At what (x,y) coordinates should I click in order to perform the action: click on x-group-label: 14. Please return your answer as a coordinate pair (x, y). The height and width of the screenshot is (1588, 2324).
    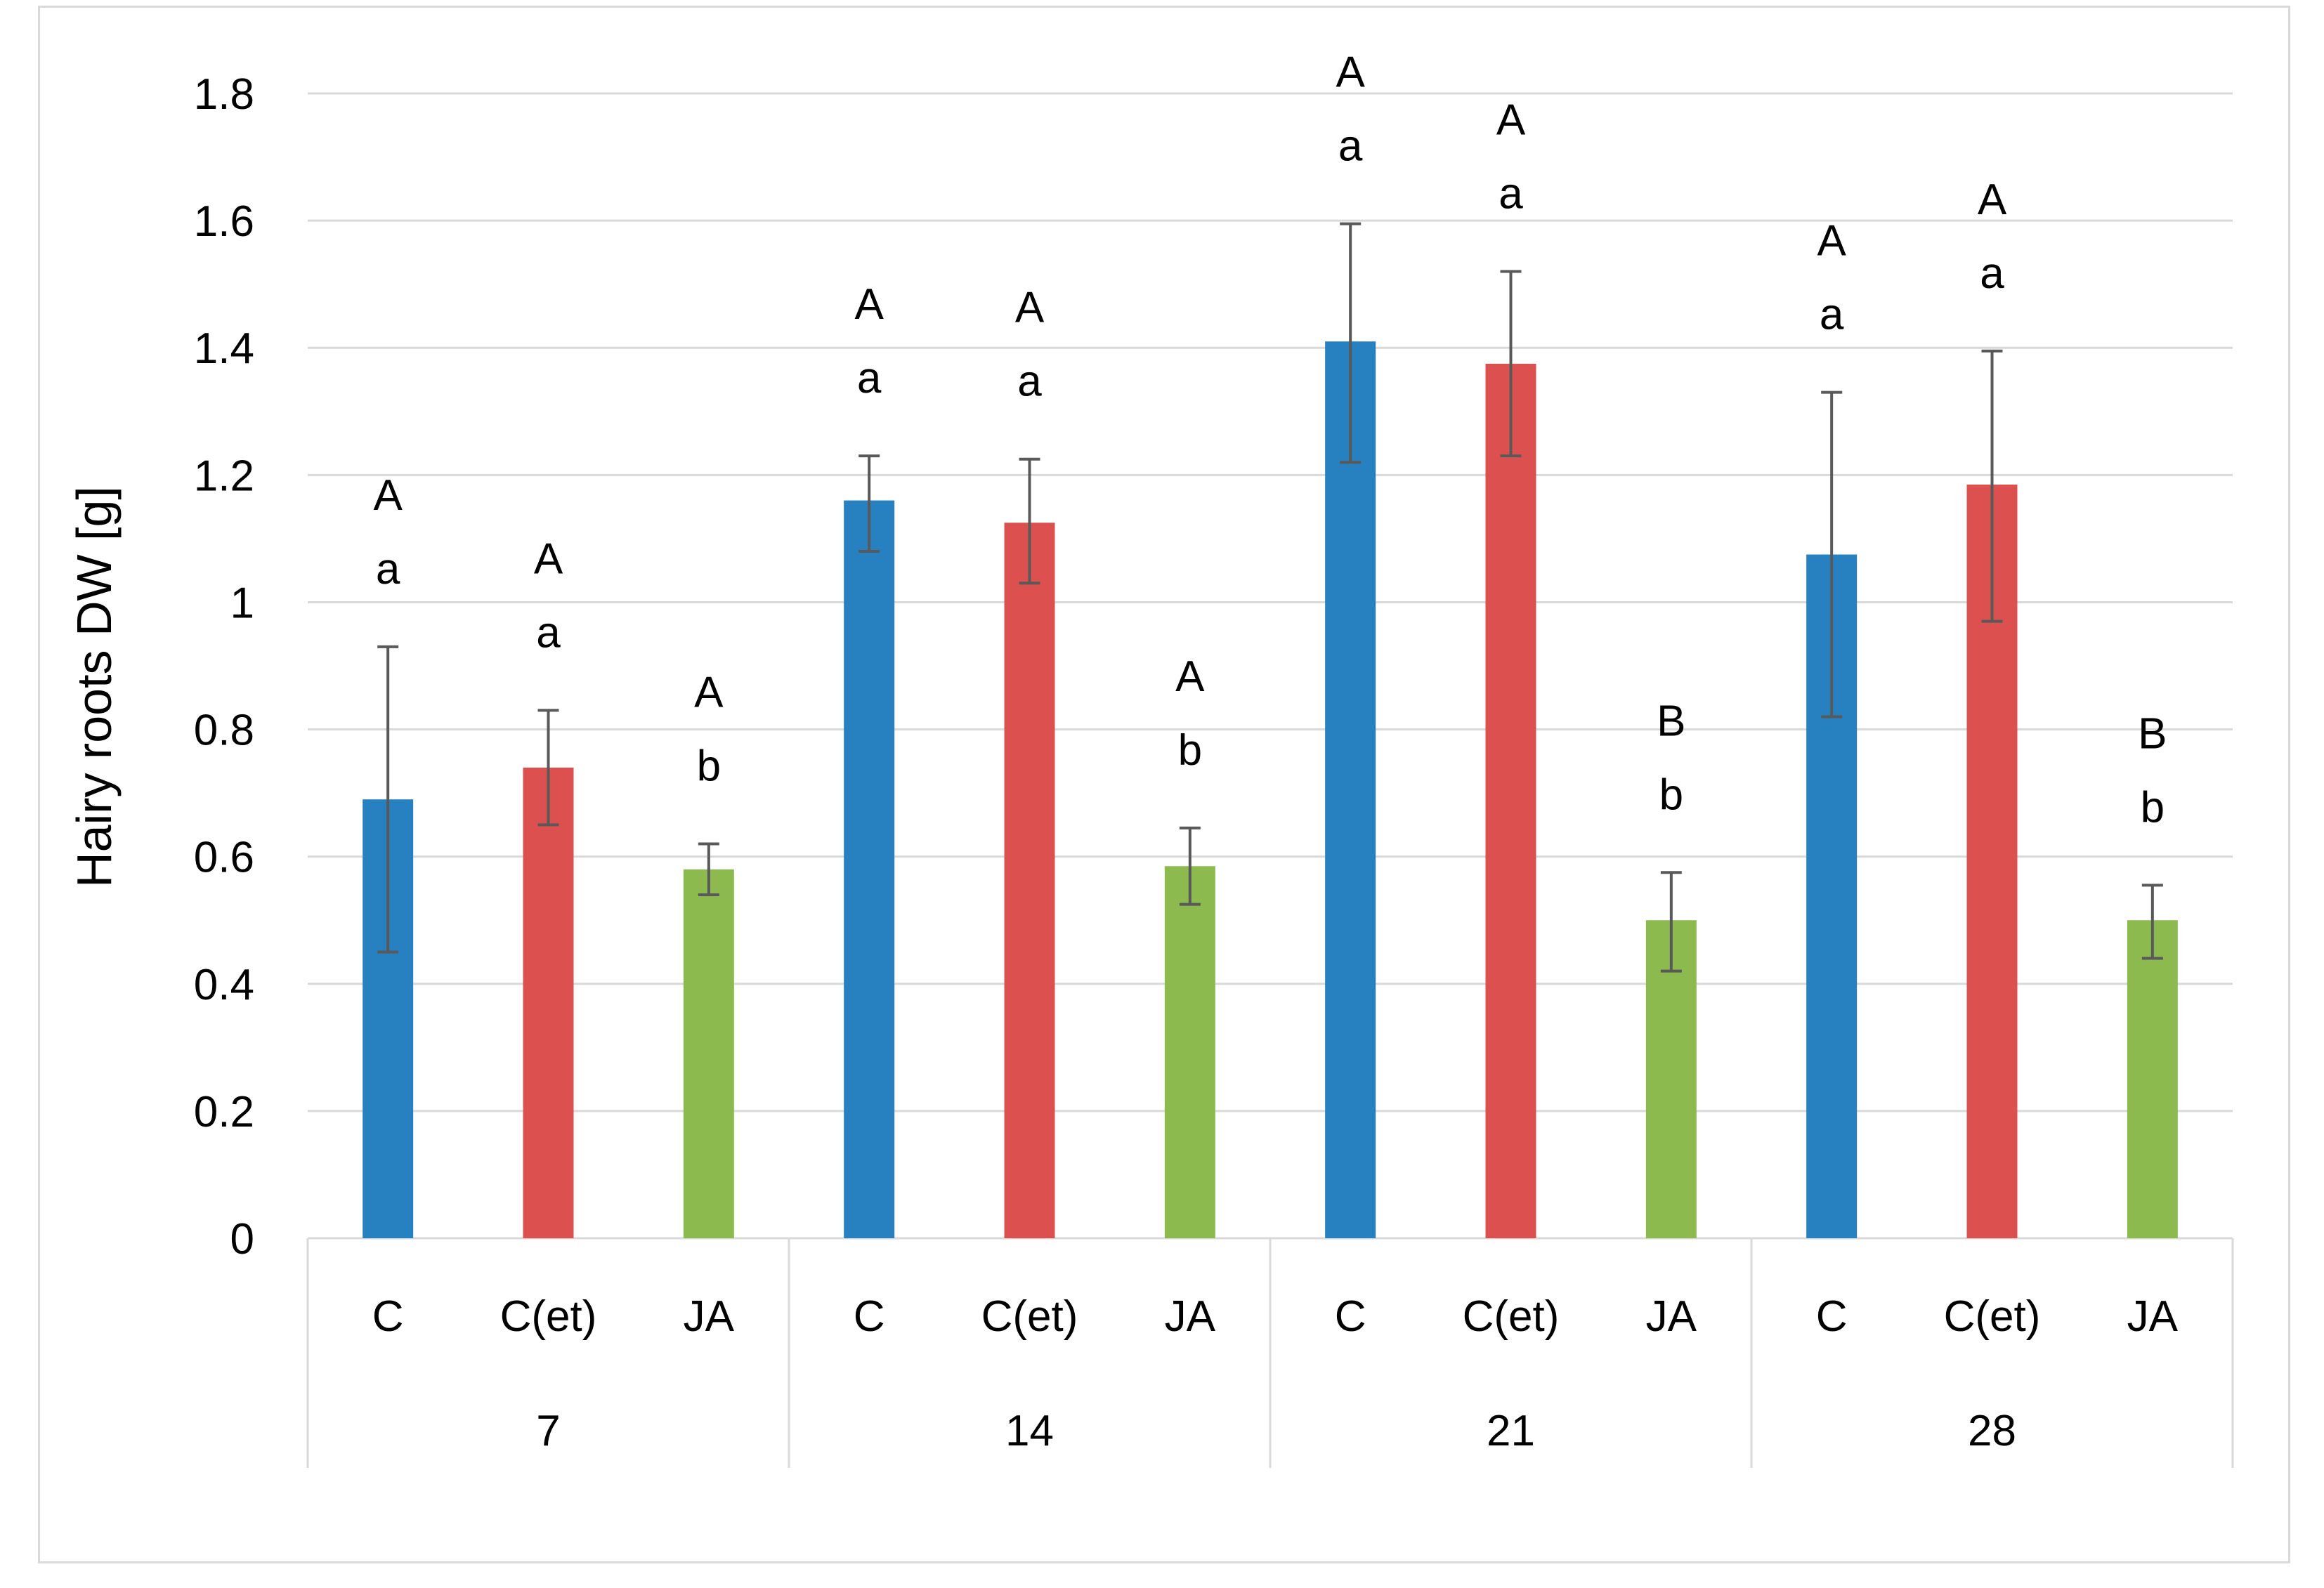
    Looking at the image, I should click on (1029, 1431).